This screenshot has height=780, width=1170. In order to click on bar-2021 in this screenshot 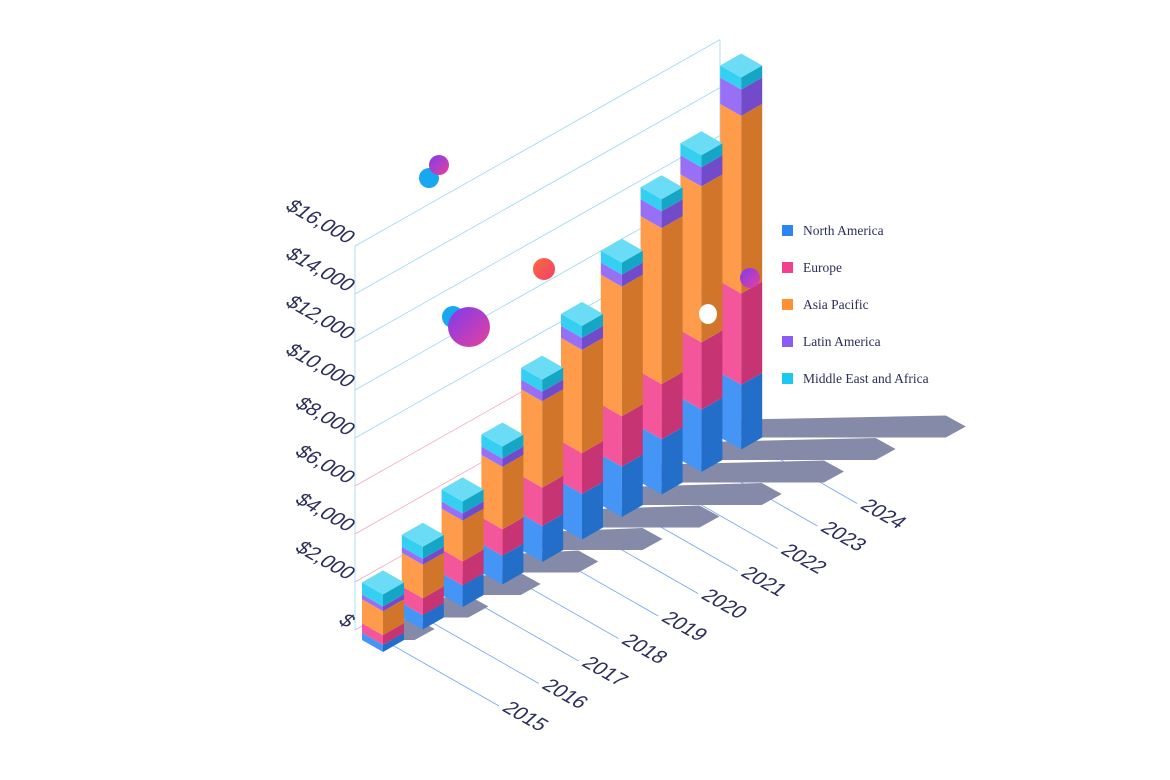, I will do `click(621, 377)`.